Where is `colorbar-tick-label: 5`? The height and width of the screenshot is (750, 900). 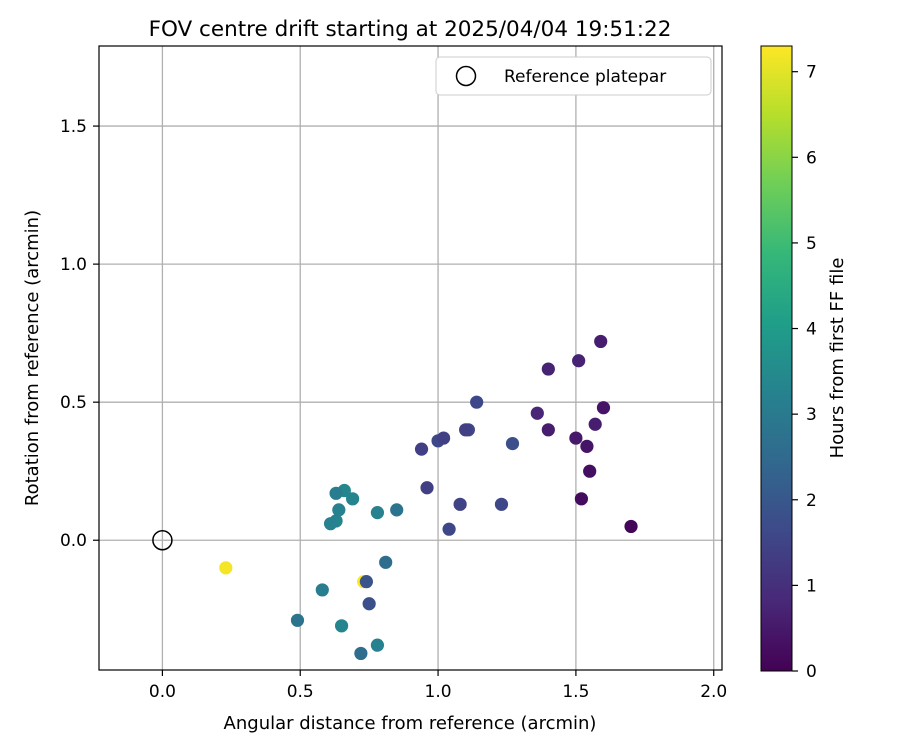
colorbar-tick-label: 5 is located at coordinates (811, 244).